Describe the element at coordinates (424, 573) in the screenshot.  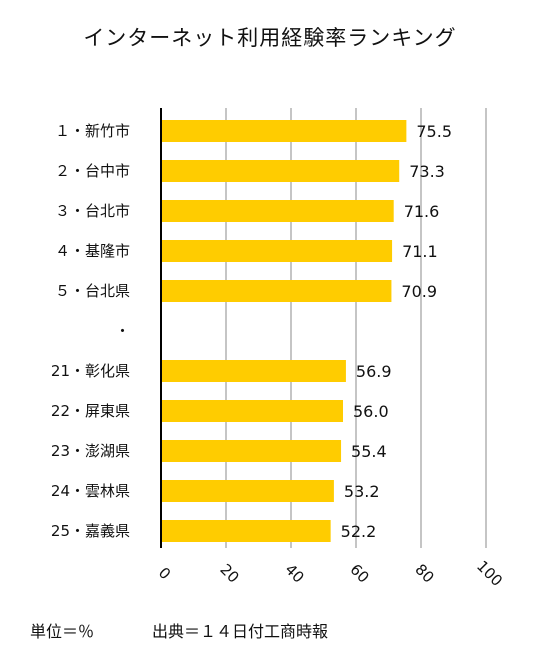
I see `x-tick-label: 80` at that location.